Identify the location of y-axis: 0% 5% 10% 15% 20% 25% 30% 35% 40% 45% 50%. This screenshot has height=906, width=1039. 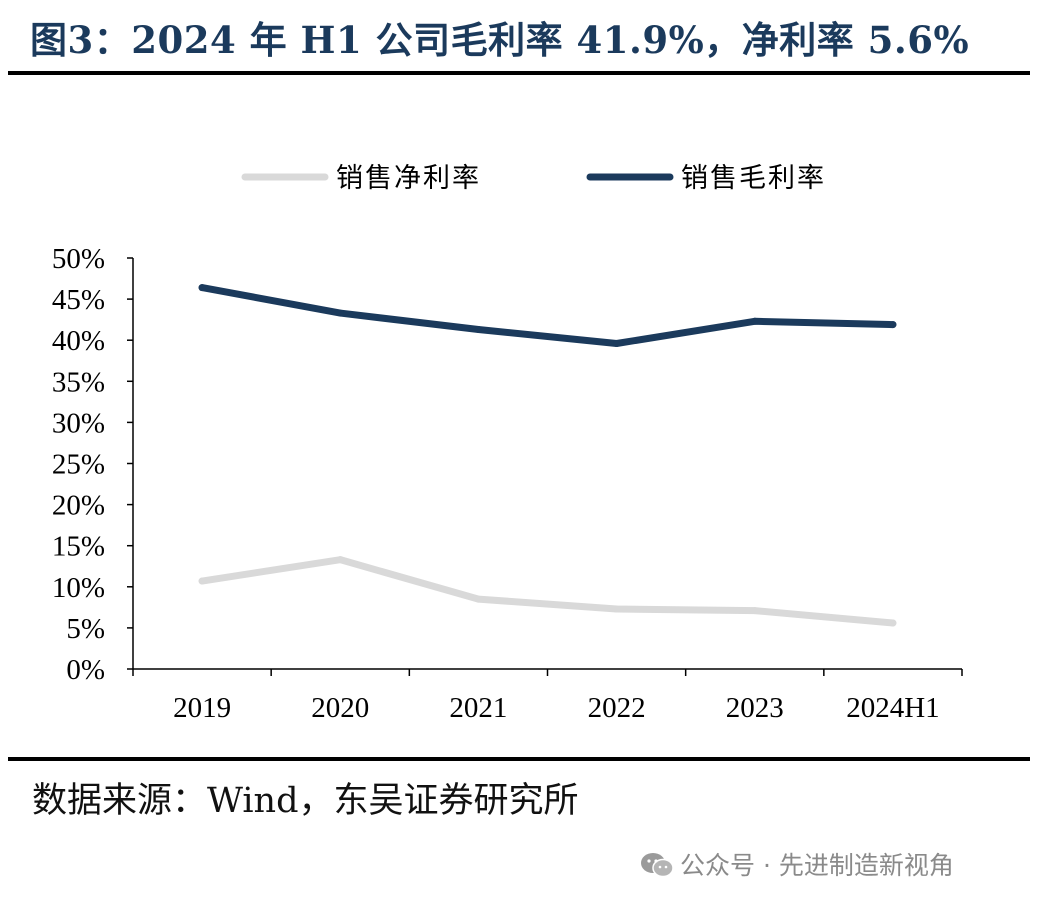
(93, 464).